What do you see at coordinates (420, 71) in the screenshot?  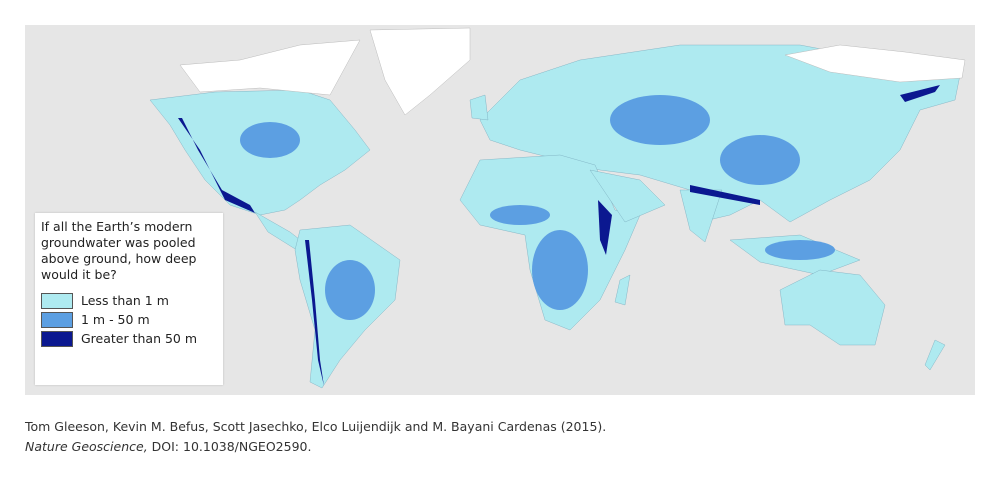 I see `greenland` at bounding box center [420, 71].